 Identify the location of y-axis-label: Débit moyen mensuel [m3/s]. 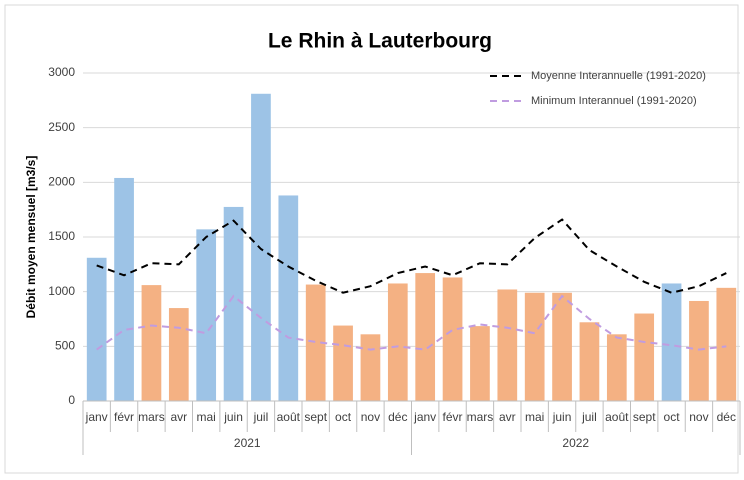
(31, 237).